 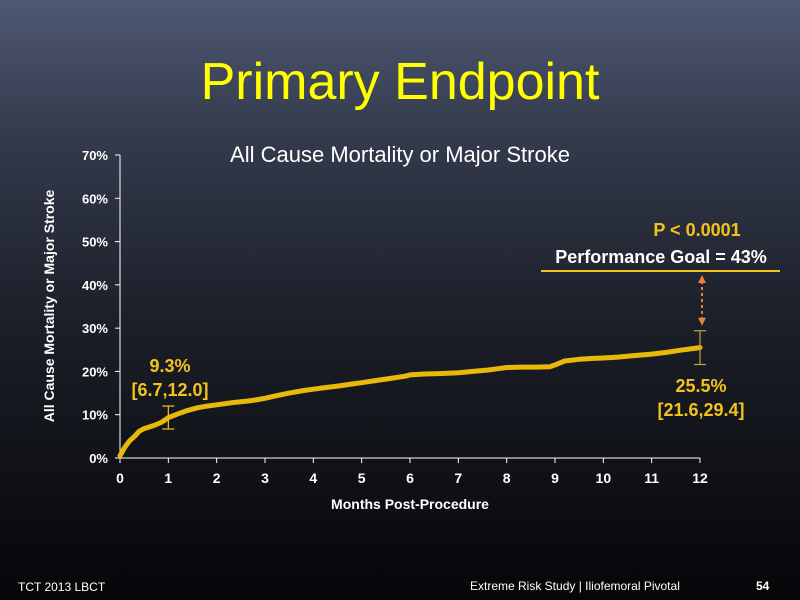 I want to click on y-tick-label: 60%, so click(x=95, y=198).